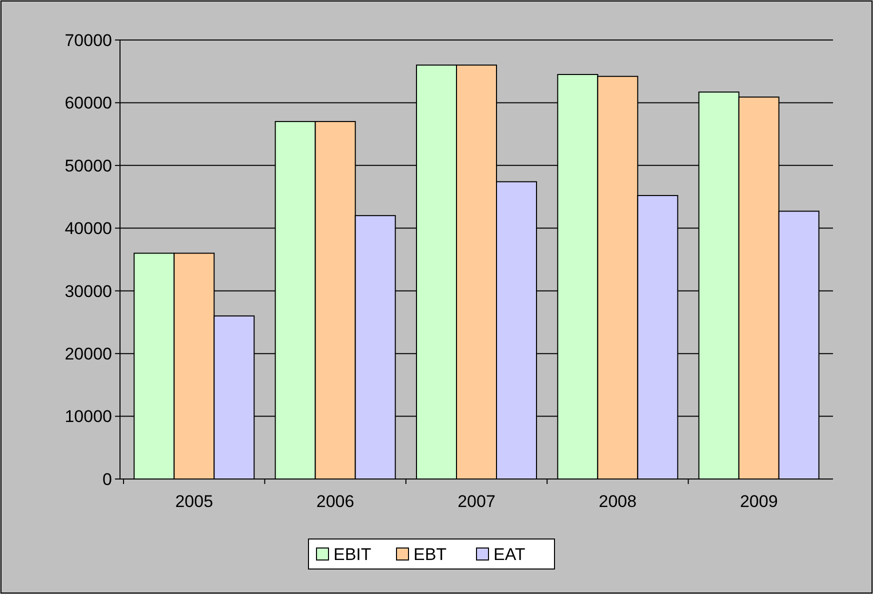 This screenshot has width=873, height=594. I want to click on y-tick-label: 40000, so click(88, 228).